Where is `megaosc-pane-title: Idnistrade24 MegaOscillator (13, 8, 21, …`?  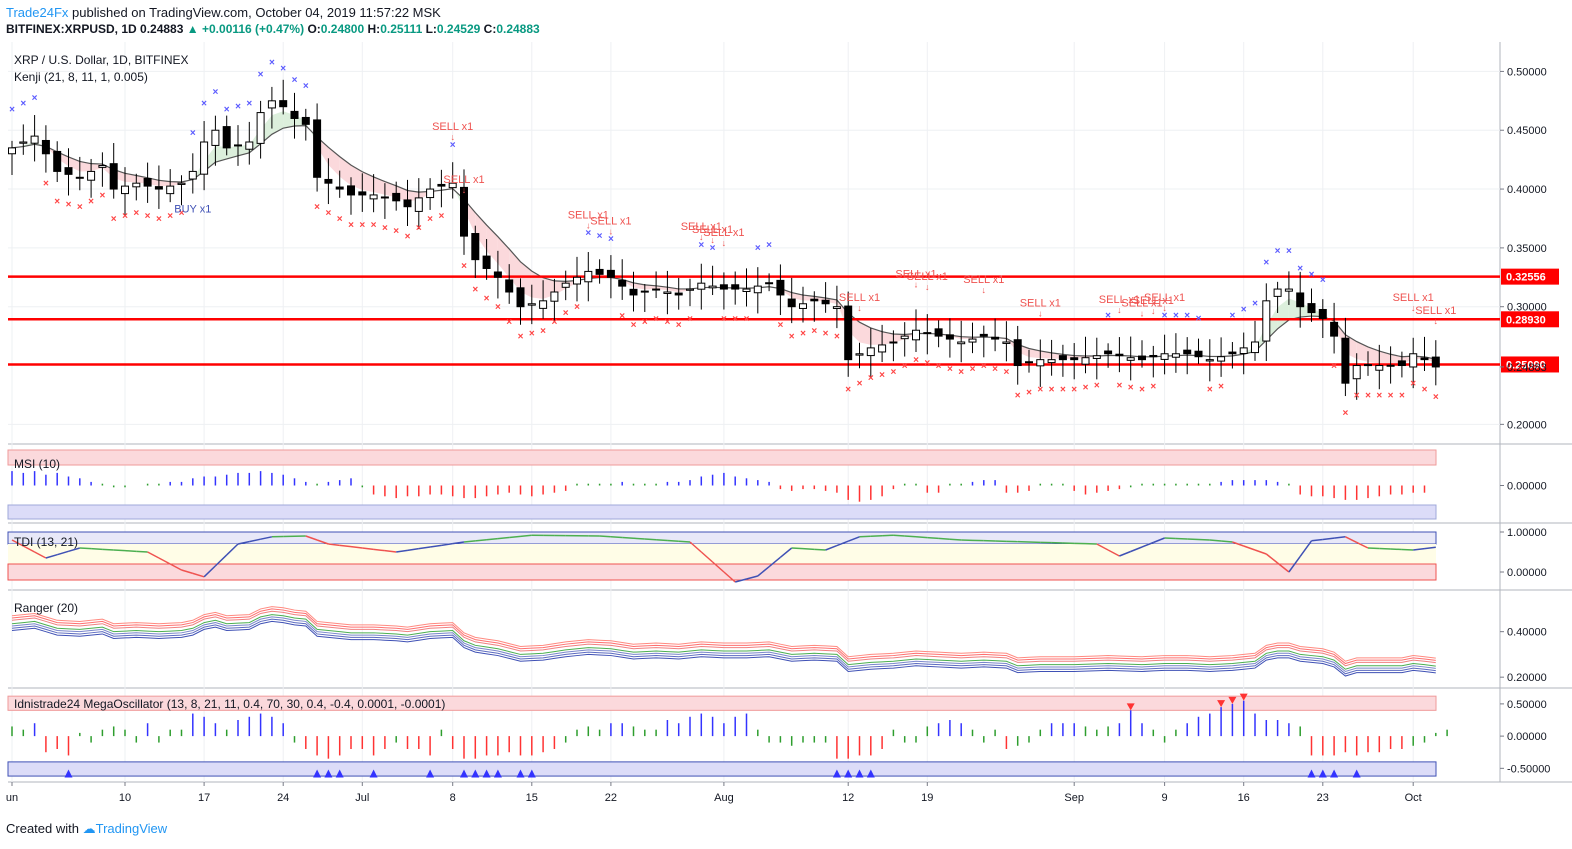 megaosc-pane-title: Idnistrade24 MegaOscillator (13, 8, 21, … is located at coordinates (229, 704).